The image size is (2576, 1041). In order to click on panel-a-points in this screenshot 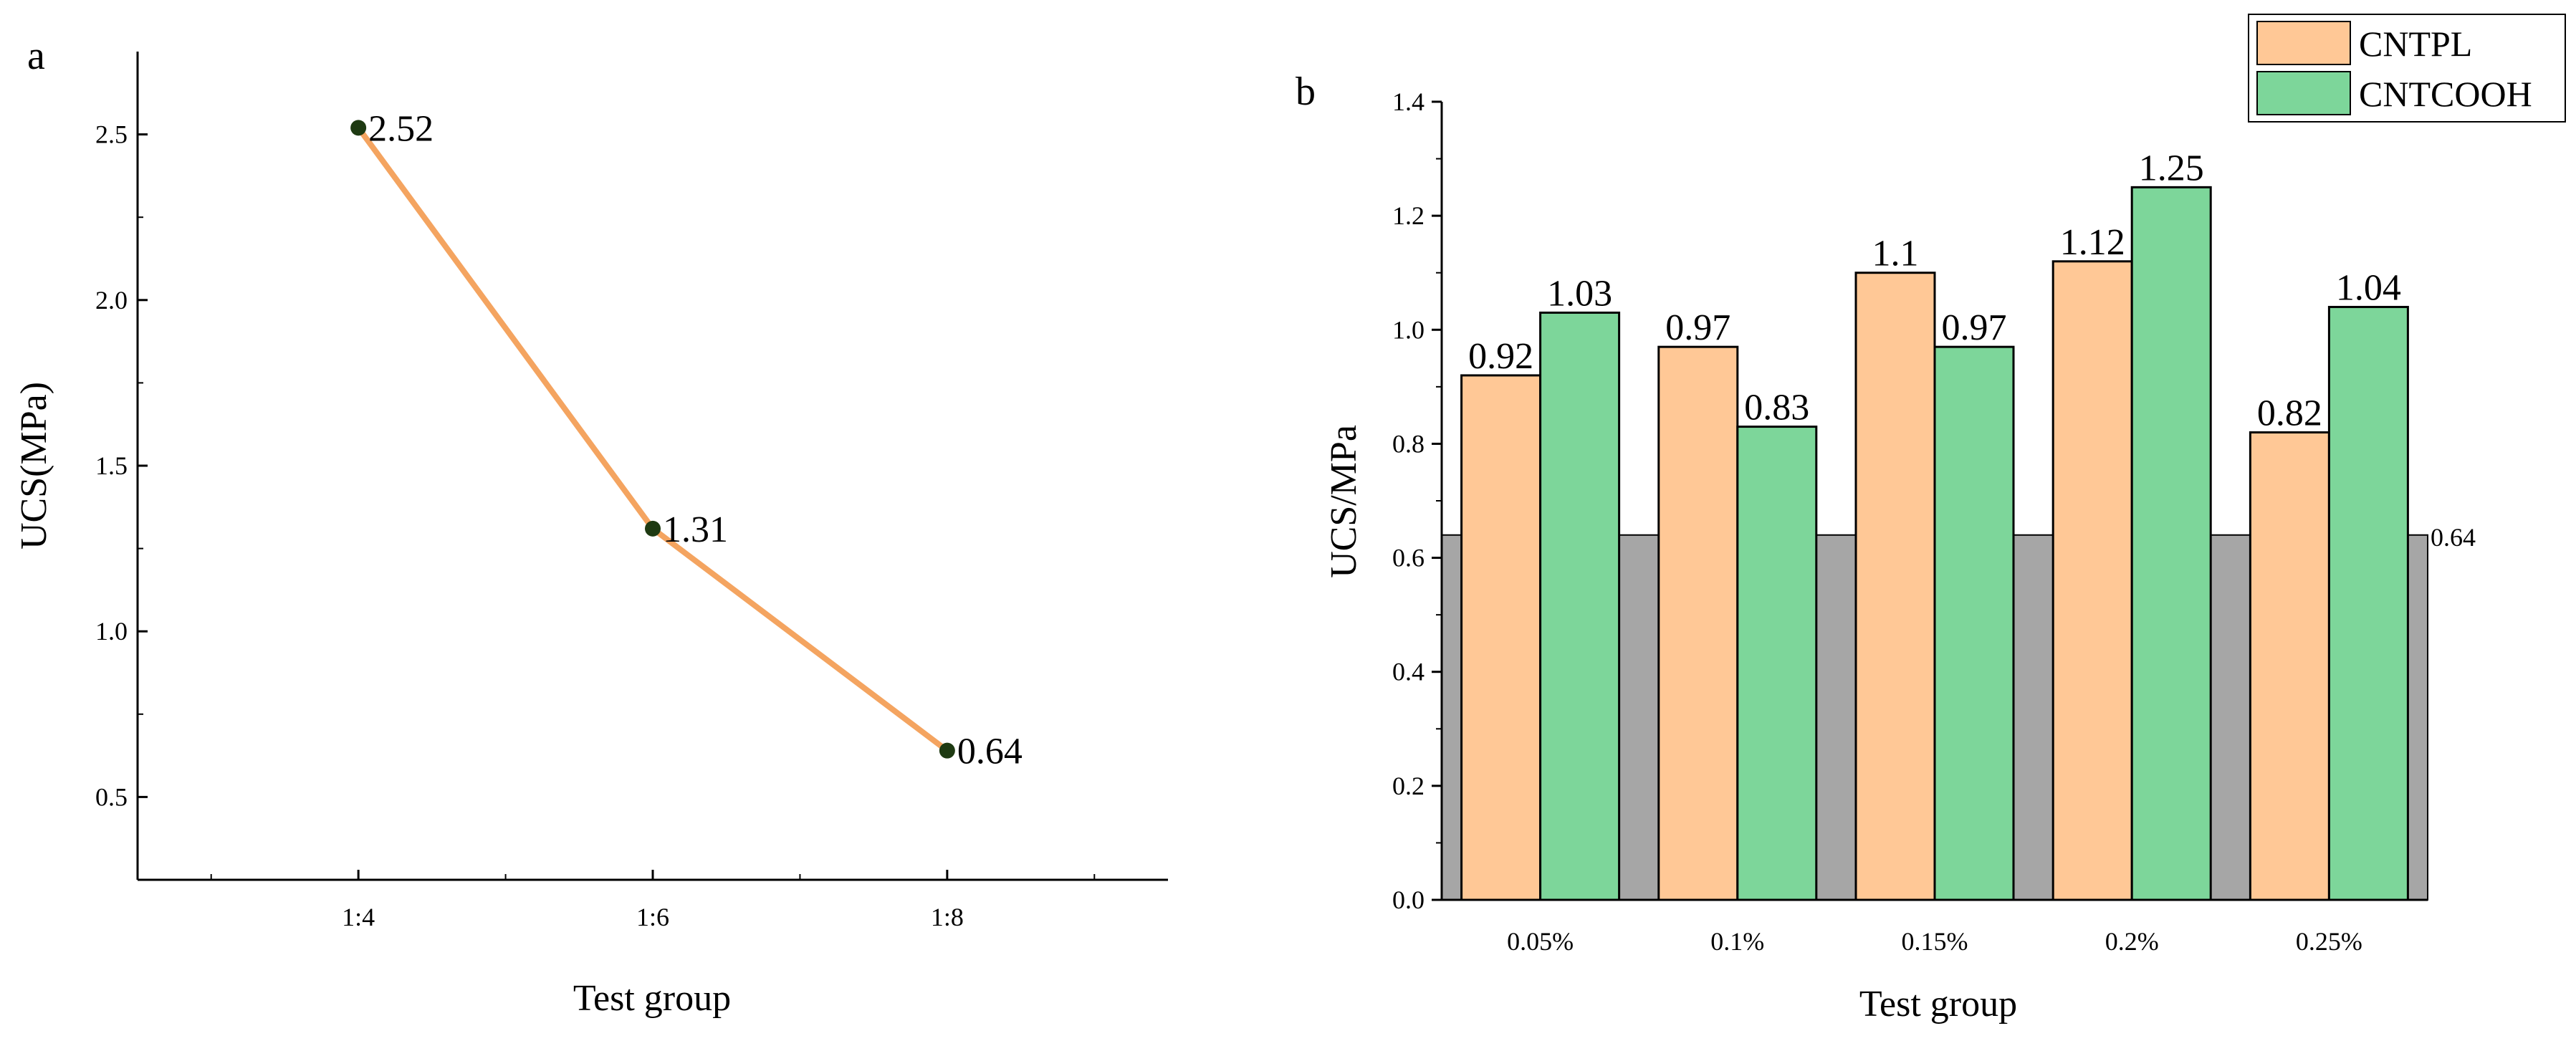, I will do `click(652, 440)`.